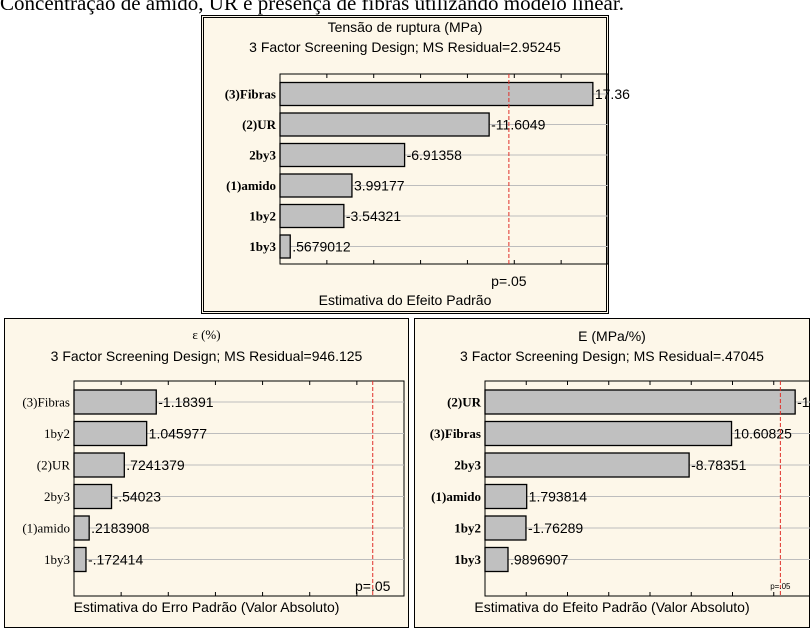 The image size is (810, 628). I want to click on chart-title: Tensão de ruptura (MPa), so click(405, 27).